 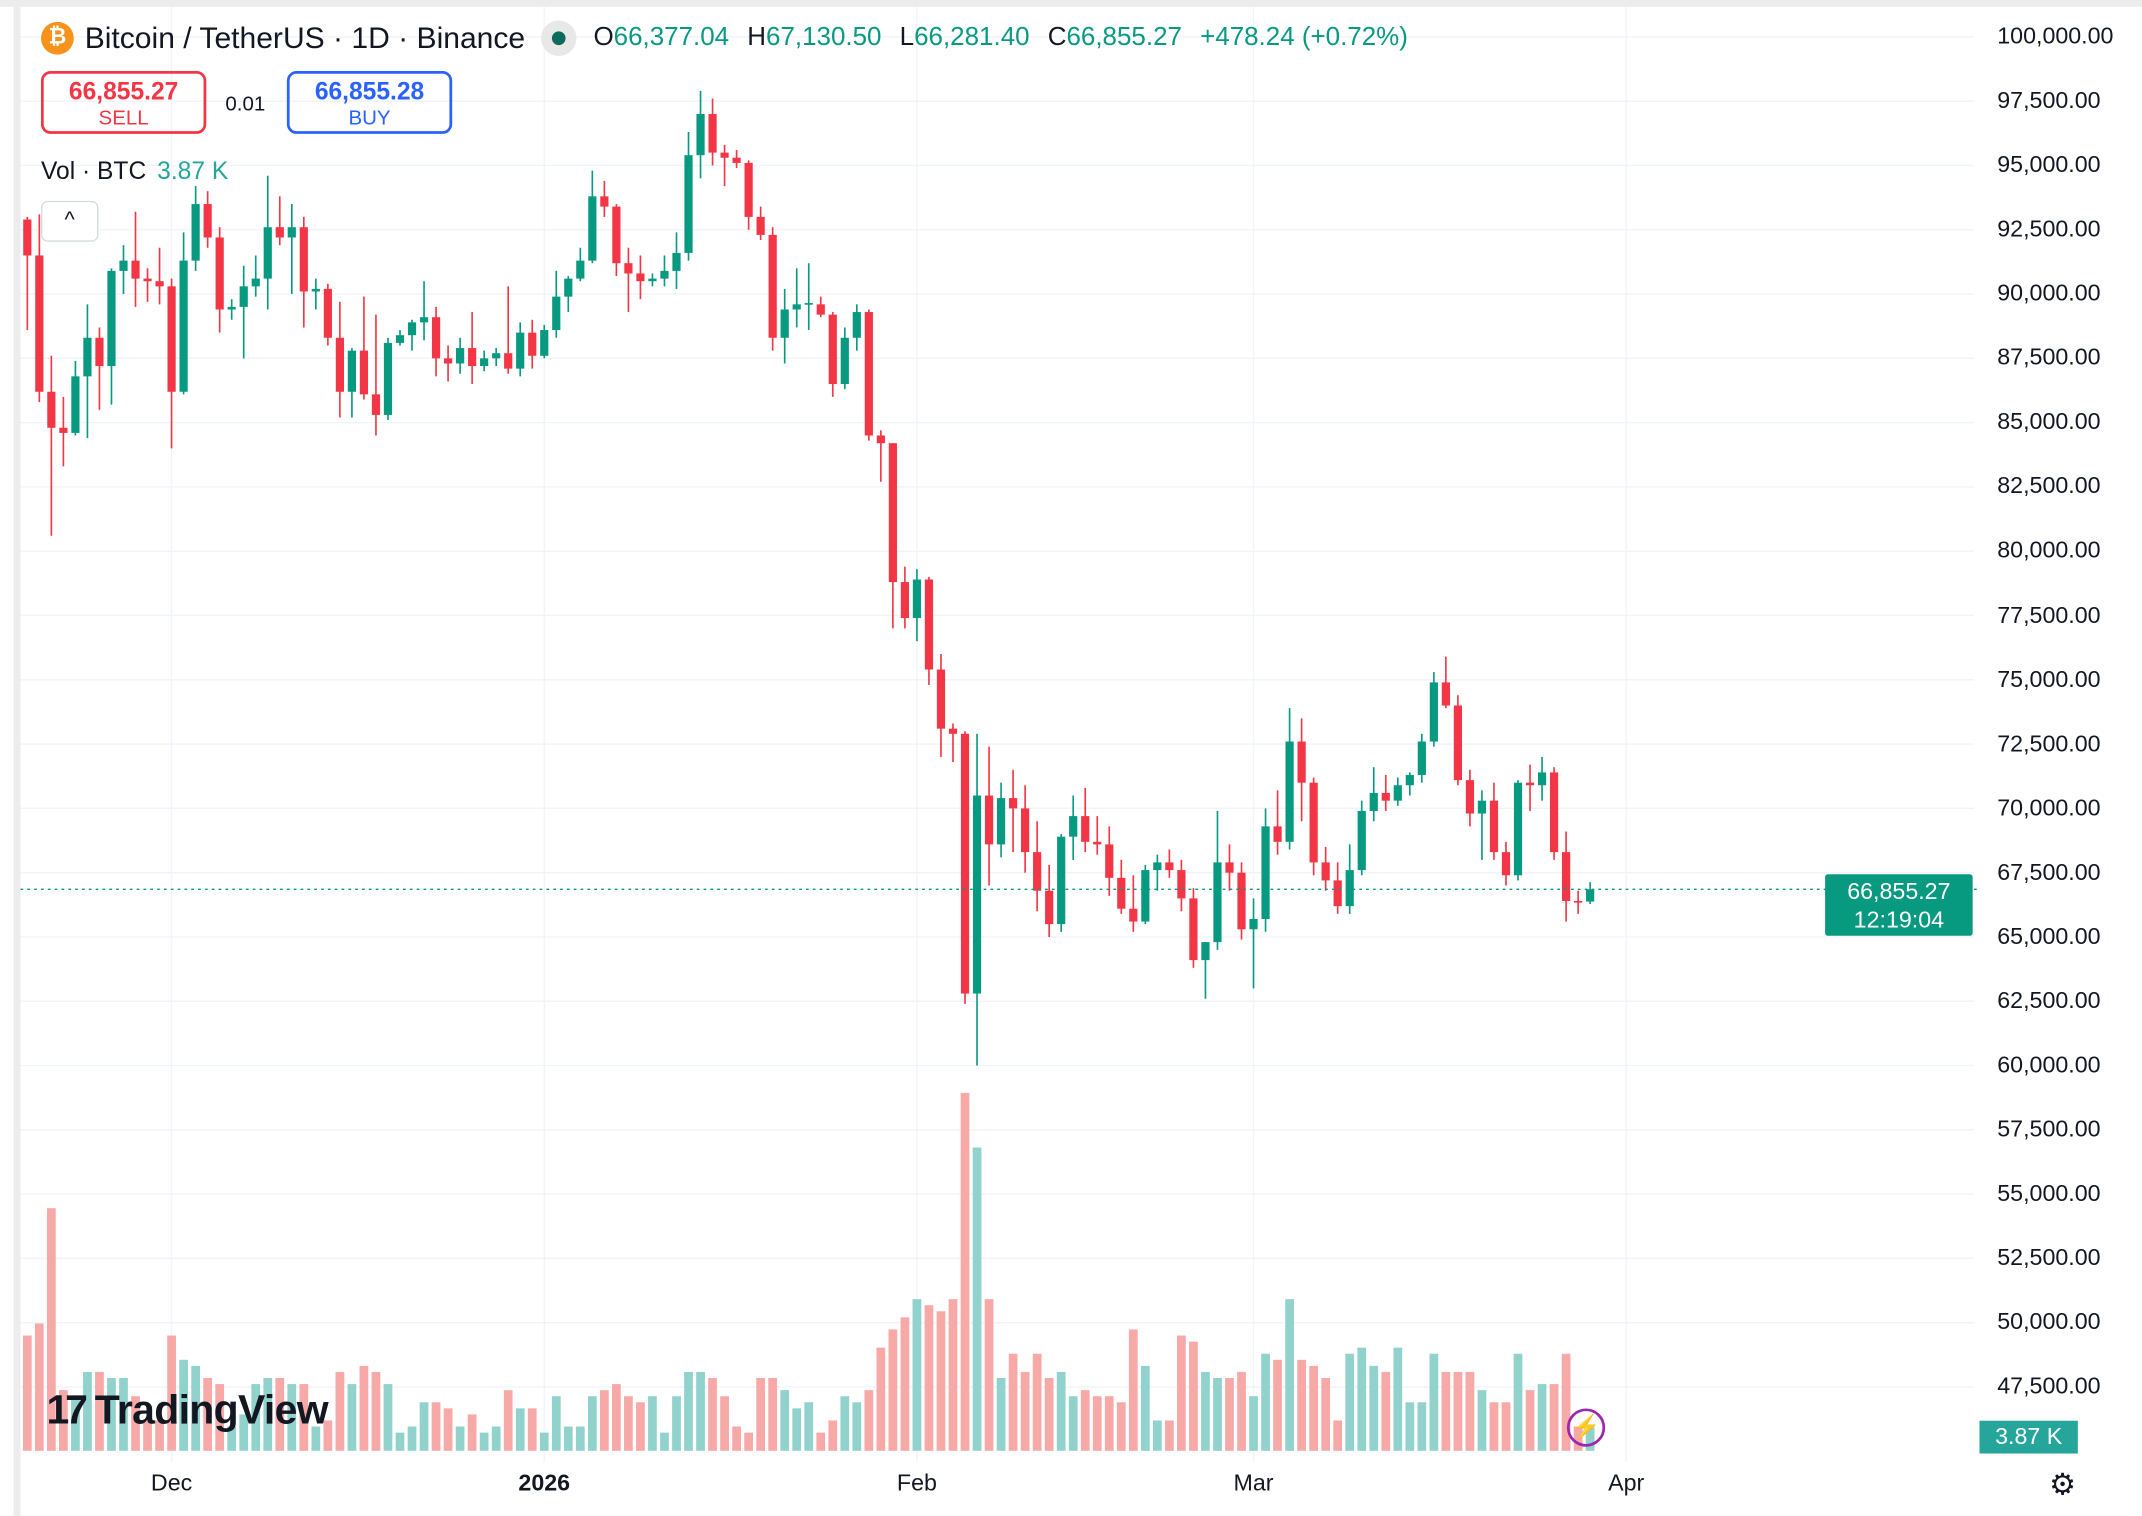 I want to click on price-axis-label: 62,500.00, so click(x=2049, y=1000).